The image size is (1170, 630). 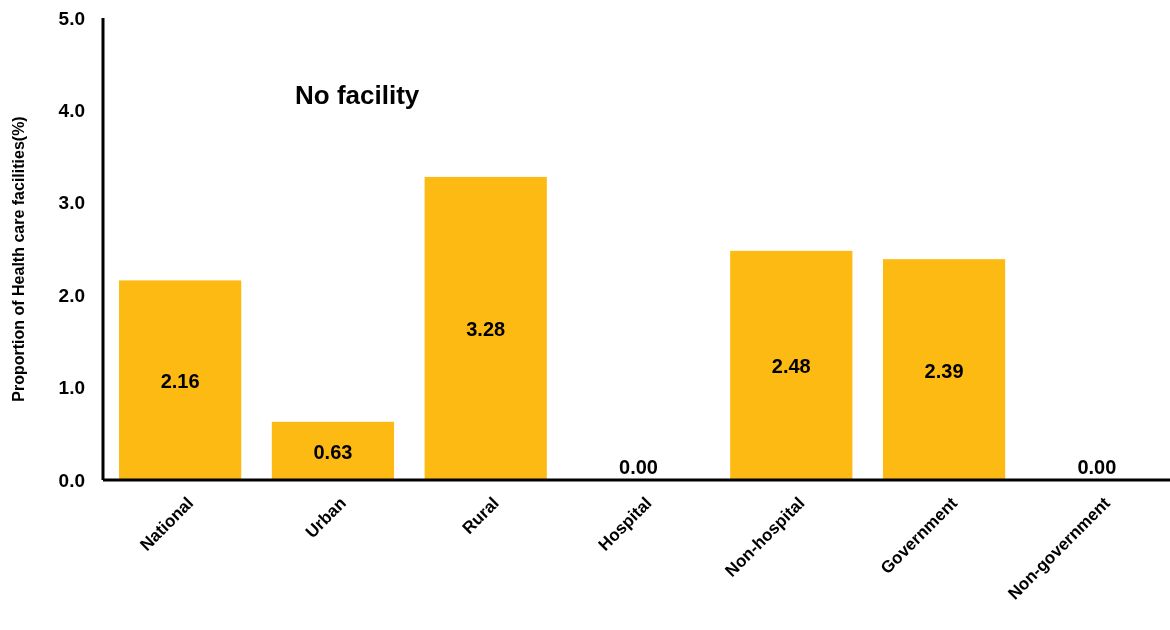 What do you see at coordinates (71, 480) in the screenshot?
I see `y-tick-label: 0.0` at bounding box center [71, 480].